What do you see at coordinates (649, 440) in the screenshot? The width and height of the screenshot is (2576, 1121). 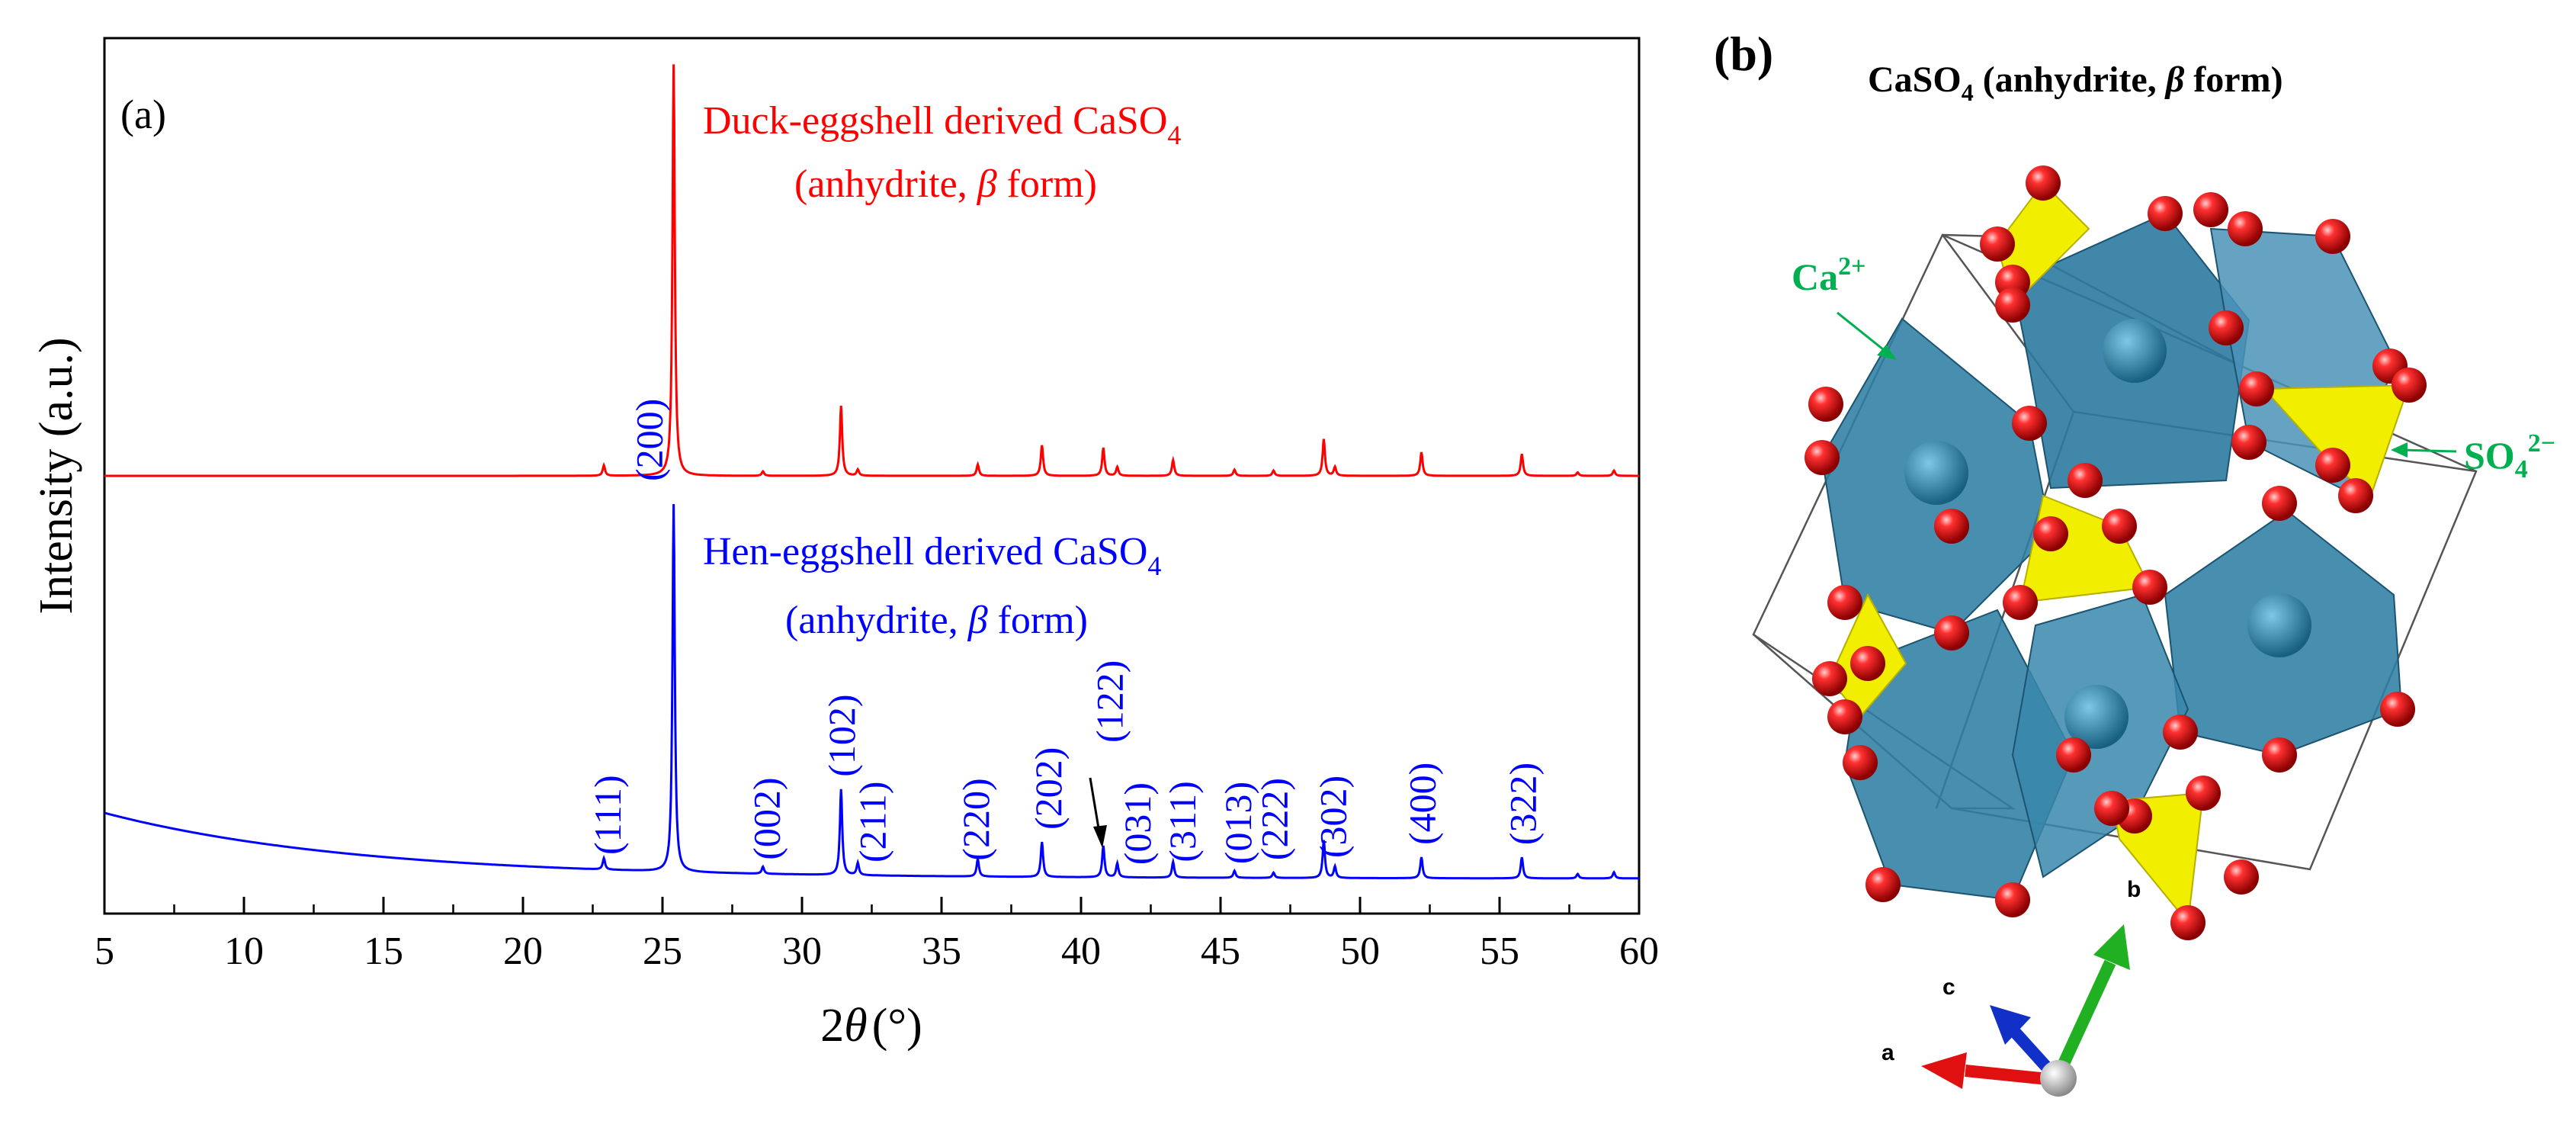 I see `peak-label: (200)` at bounding box center [649, 440].